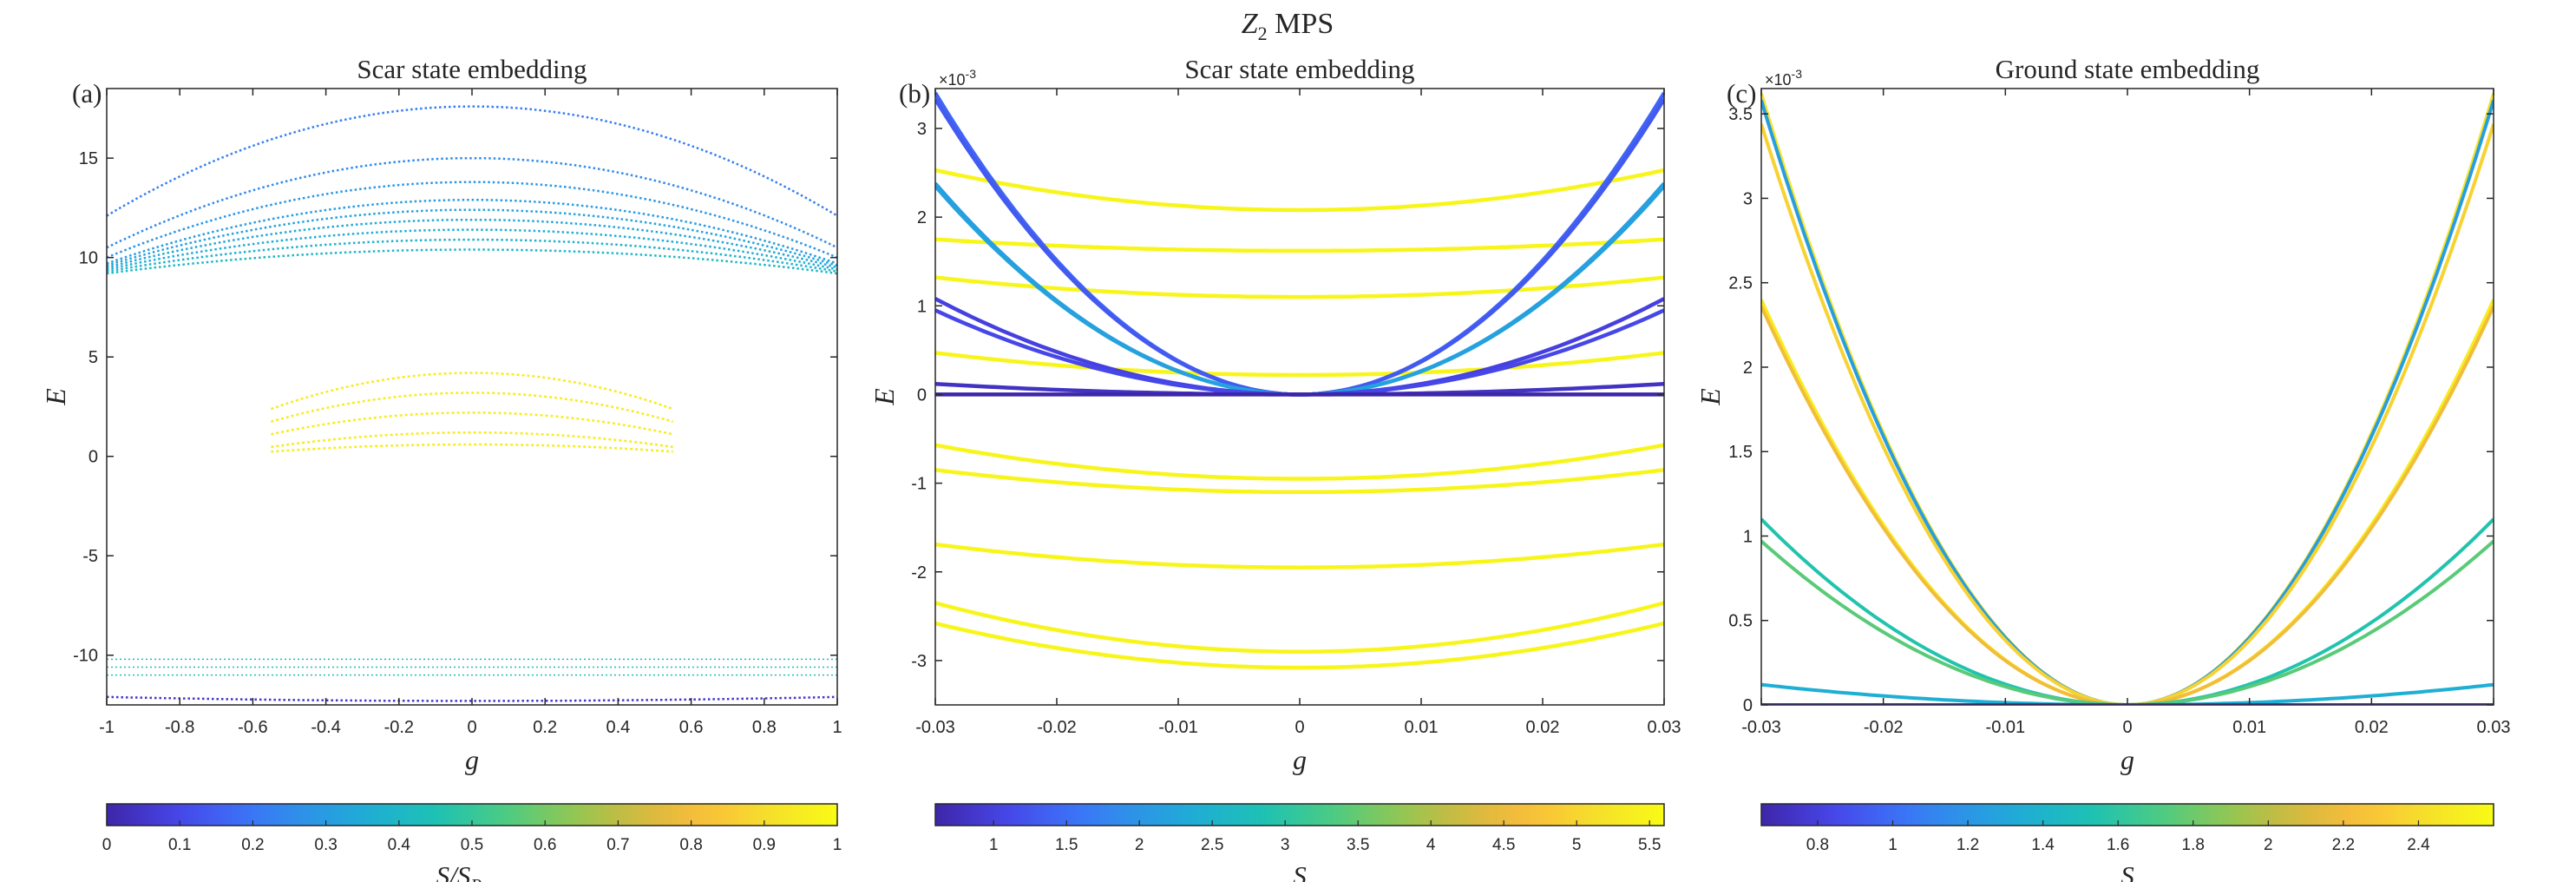  I want to click on colorbar-tick-label: 0.7, so click(617, 845).